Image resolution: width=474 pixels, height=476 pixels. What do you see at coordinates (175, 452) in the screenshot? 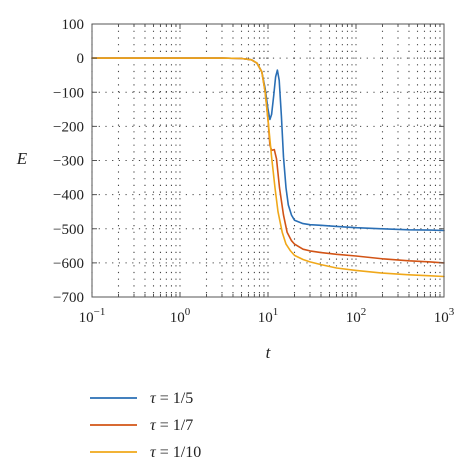
I see `legend-label-3: τ = 1/10` at bounding box center [175, 452].